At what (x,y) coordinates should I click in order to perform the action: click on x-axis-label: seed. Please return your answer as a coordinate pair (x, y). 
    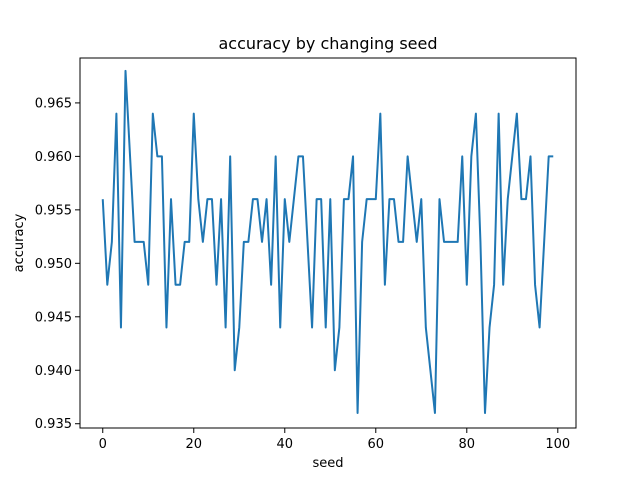
    Looking at the image, I should click on (327, 463).